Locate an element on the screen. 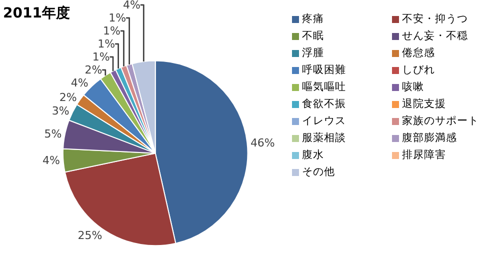 This screenshot has height=260, width=500. legend-label: 排尿障害 is located at coordinates (424, 155).